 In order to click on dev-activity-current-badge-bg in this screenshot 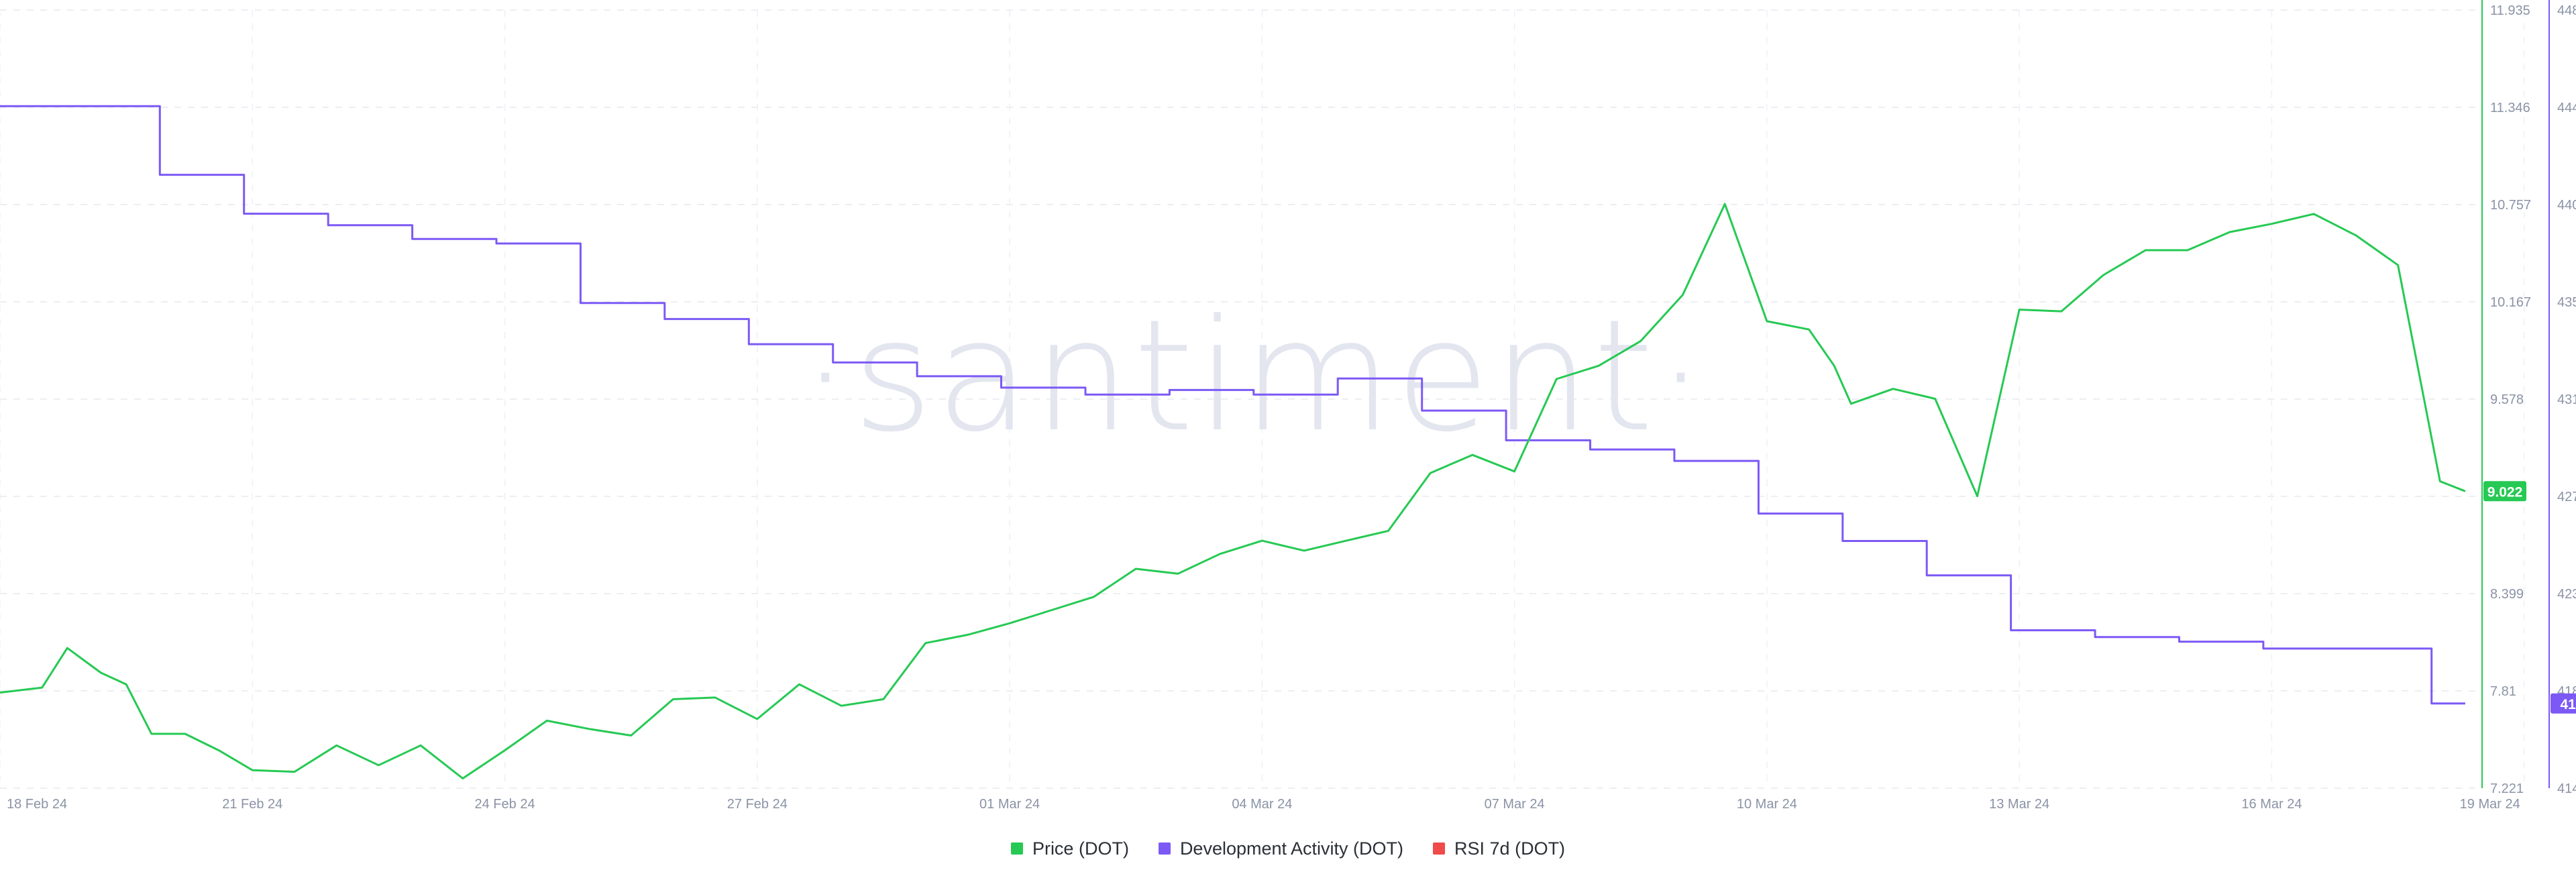, I will do `click(2563, 703)`.